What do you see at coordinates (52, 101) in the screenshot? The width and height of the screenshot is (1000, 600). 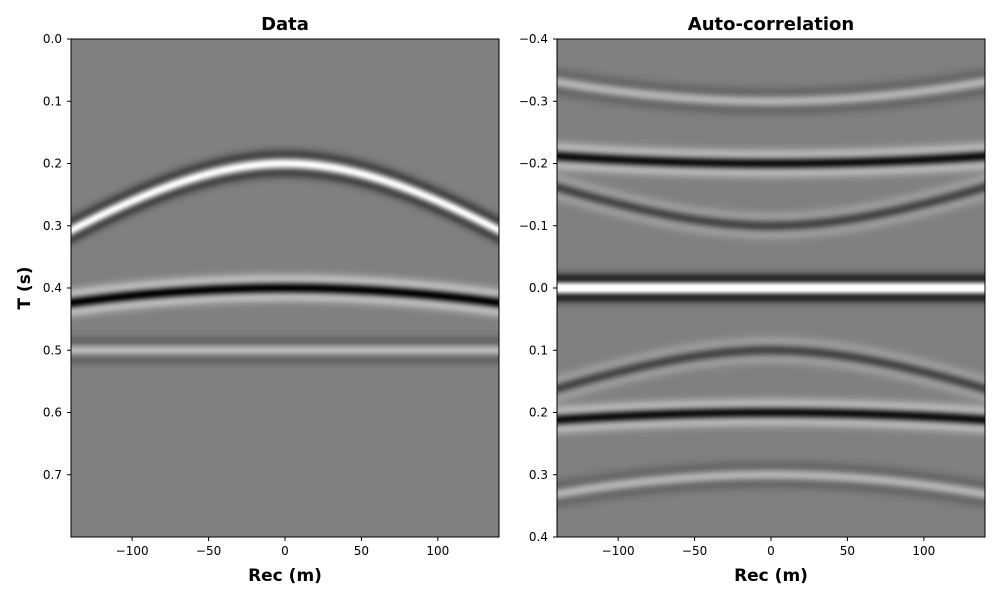 I see `data-y-tick-label: 0.1` at bounding box center [52, 101].